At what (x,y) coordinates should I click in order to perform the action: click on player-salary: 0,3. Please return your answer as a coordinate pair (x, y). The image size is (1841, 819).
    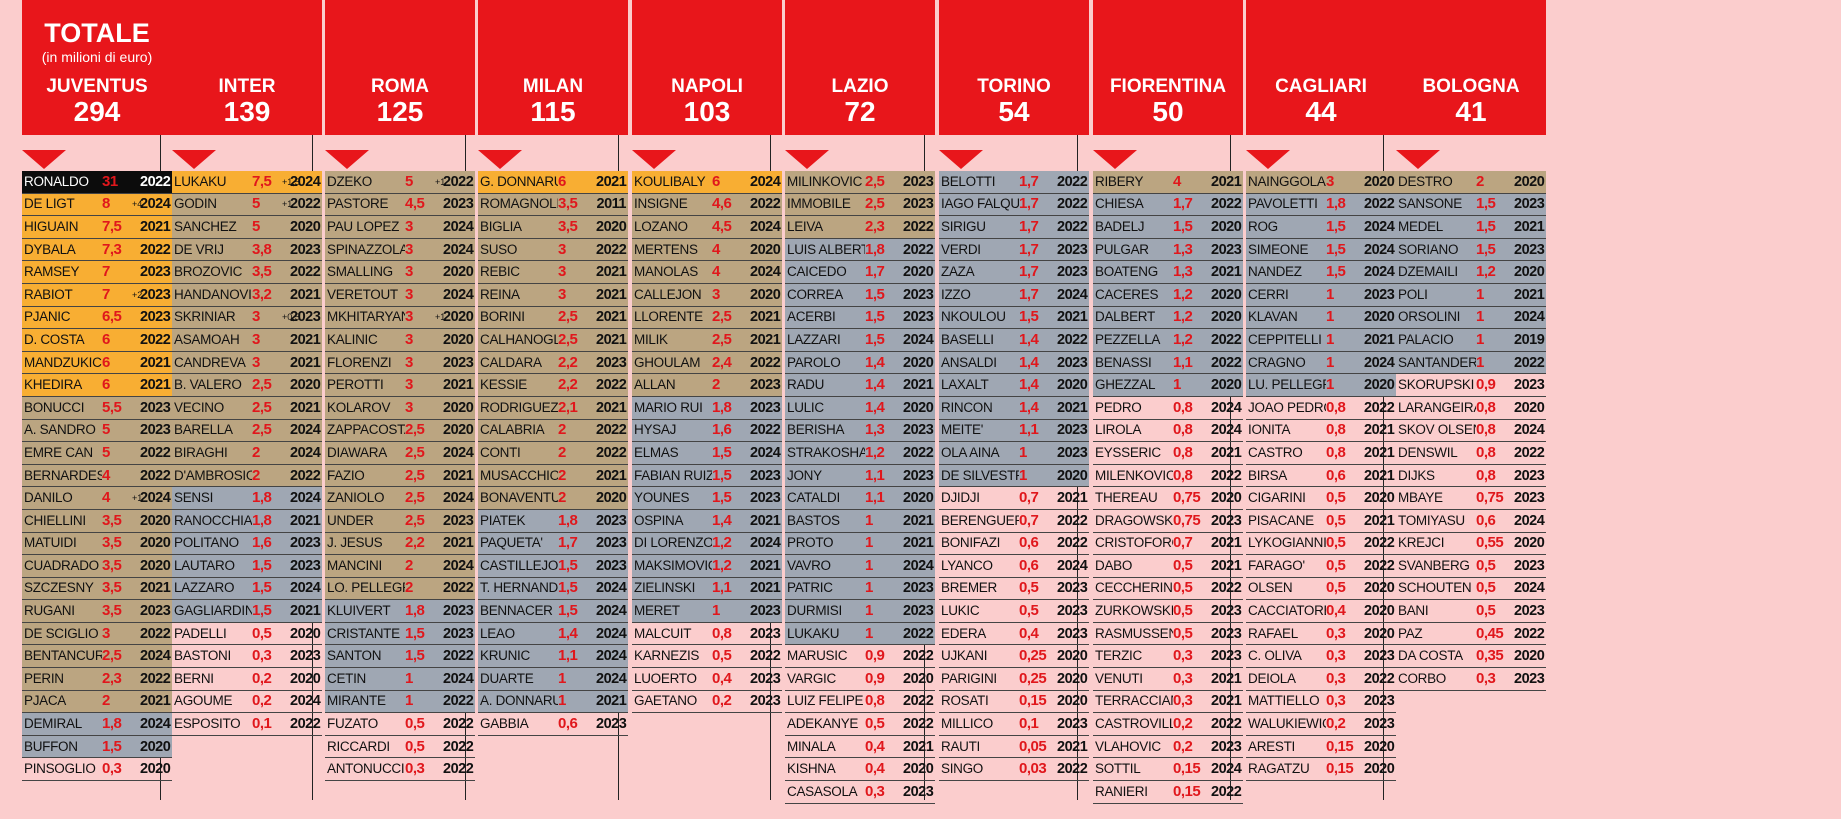
    Looking at the image, I should click on (262, 656).